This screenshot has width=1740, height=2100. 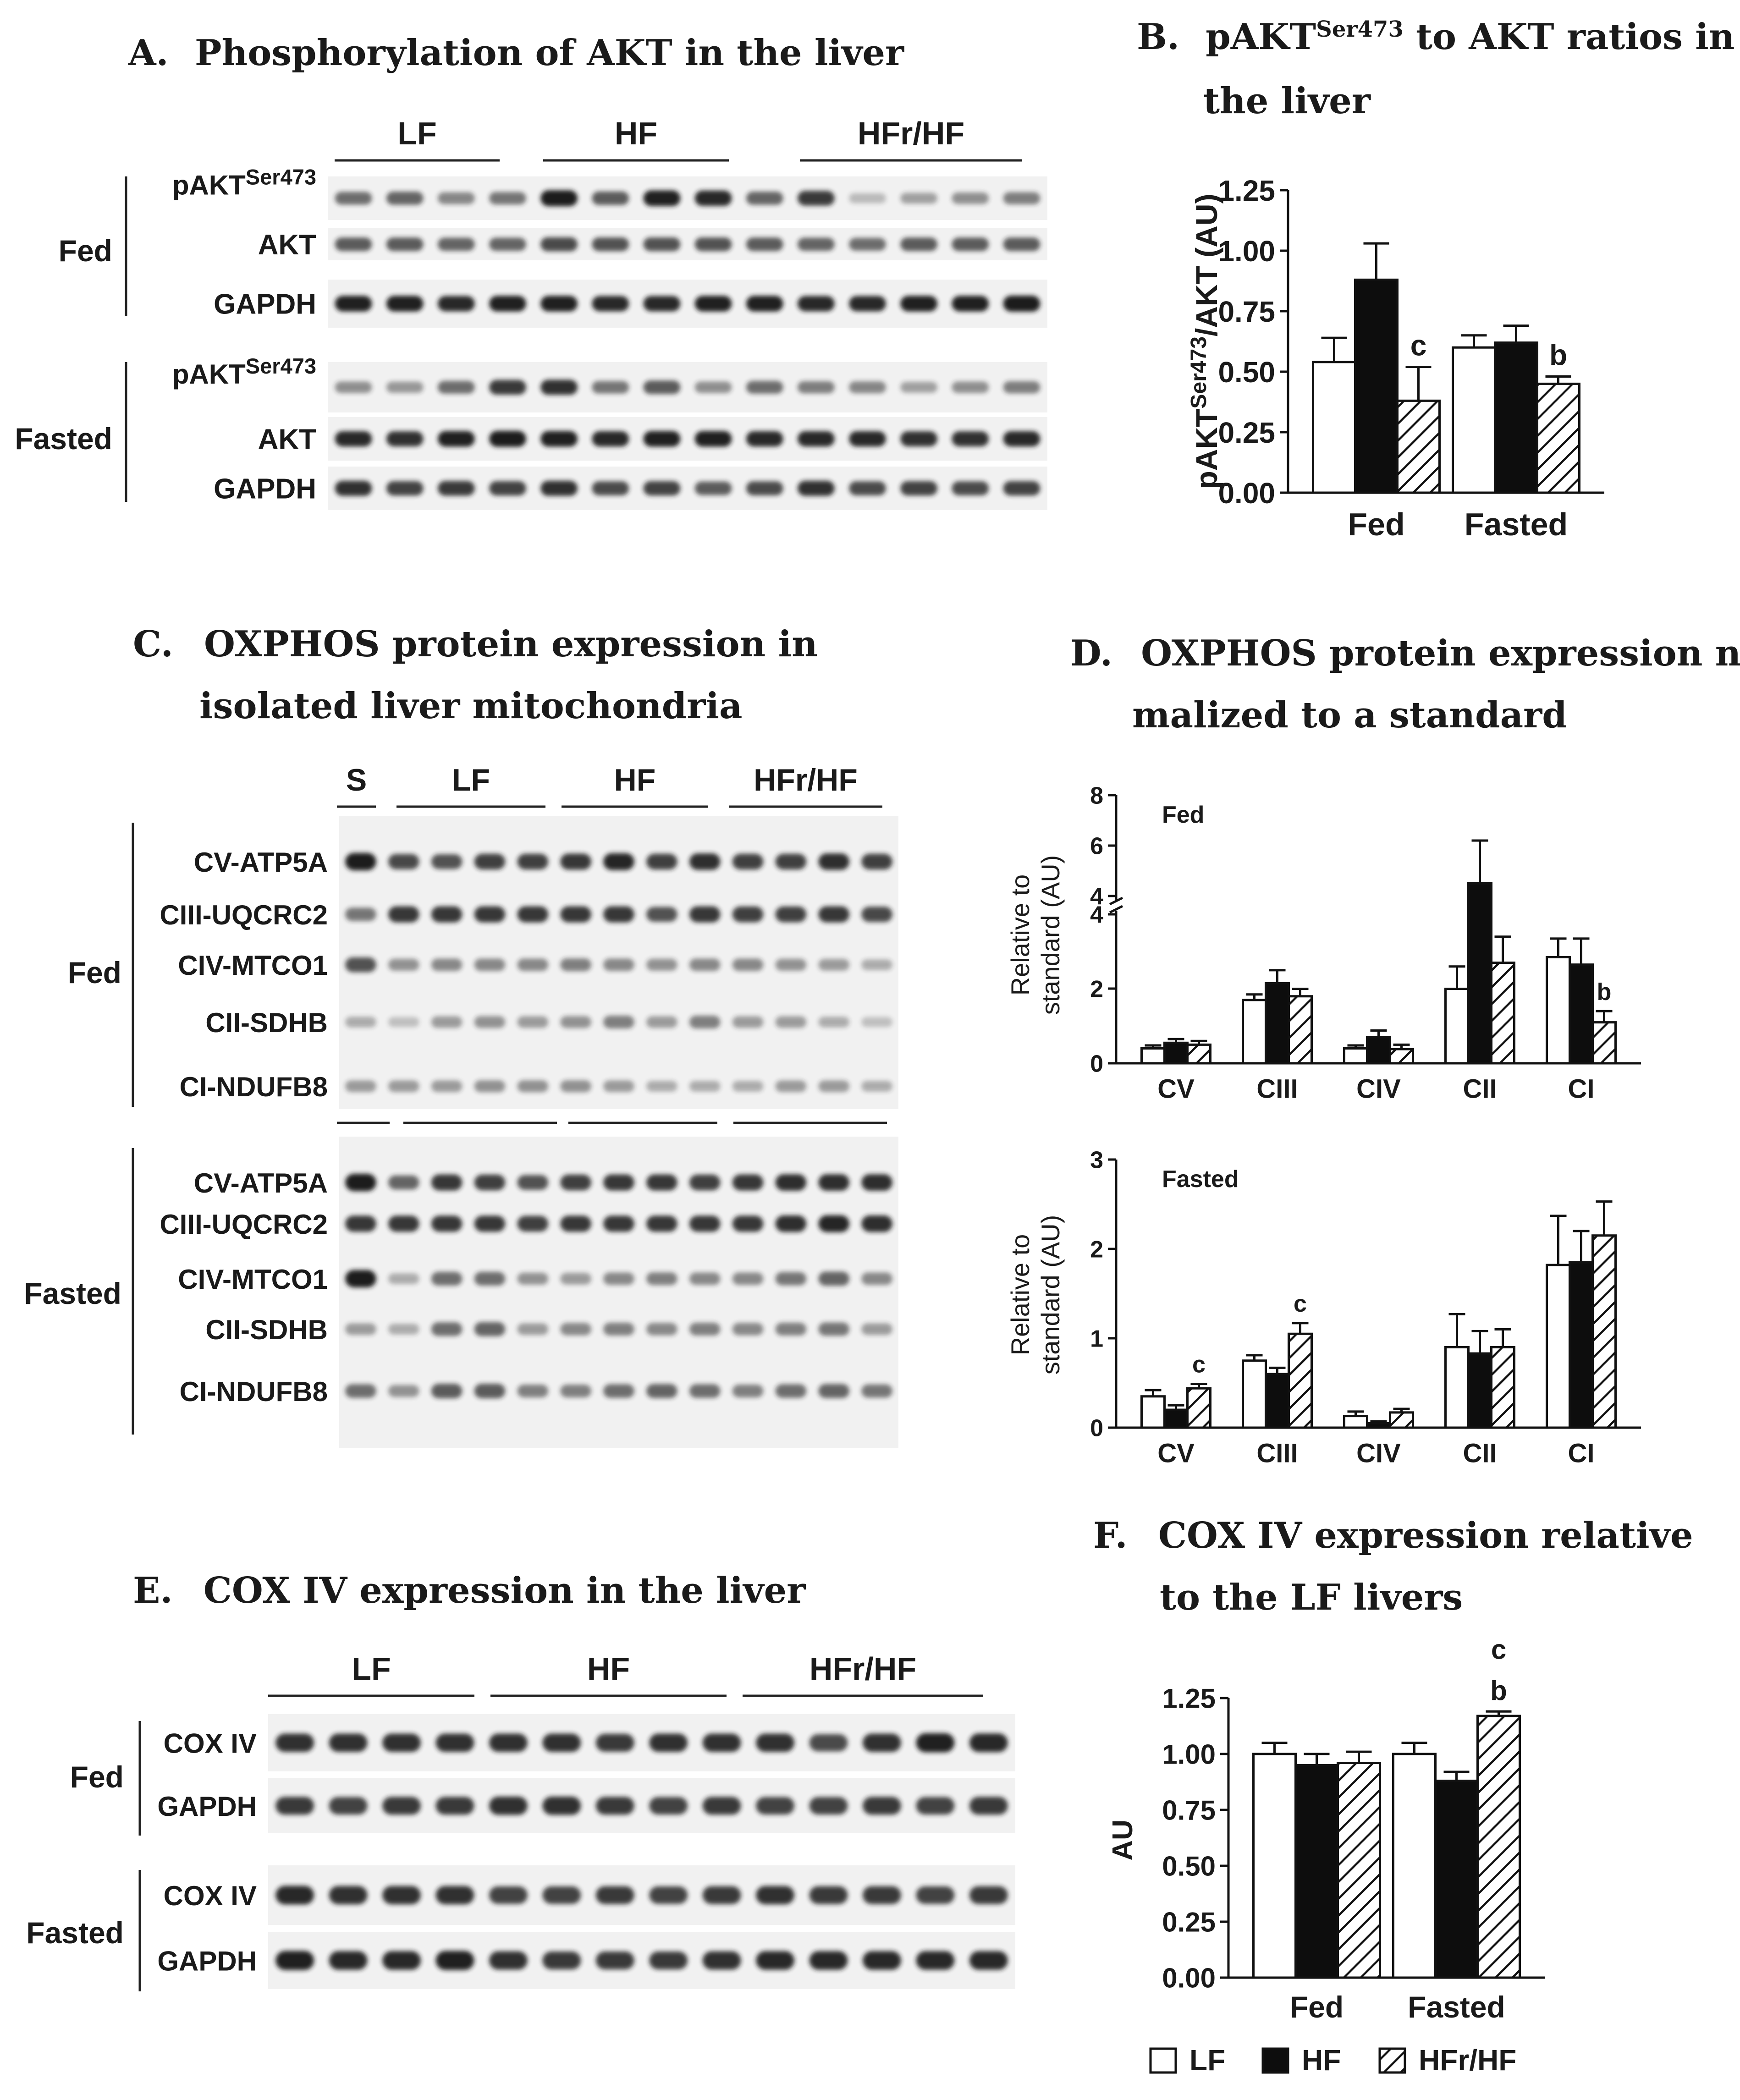 I want to click on chart-b-bar-lf, so click(x=1474, y=420).